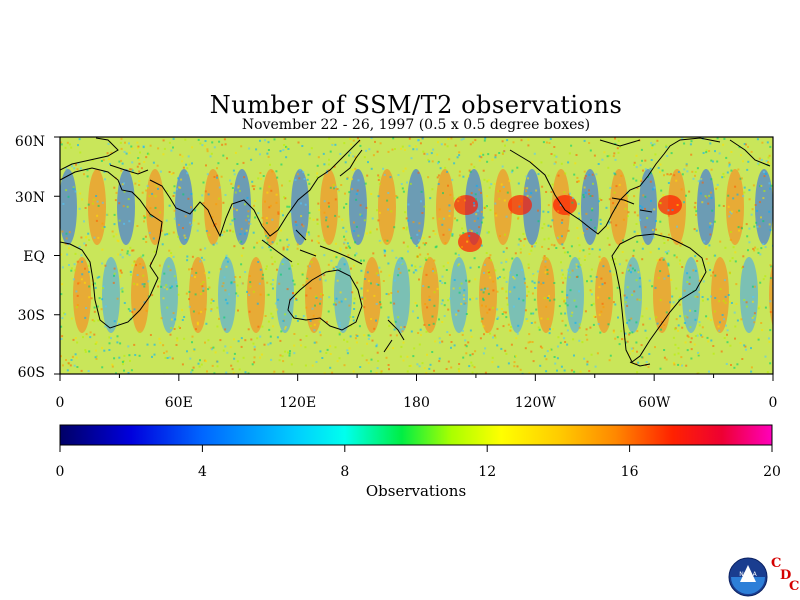 The width and height of the screenshot is (800, 600). What do you see at coordinates (255, 188) in the screenshot?
I see `coast-asia-south` at bounding box center [255, 188].